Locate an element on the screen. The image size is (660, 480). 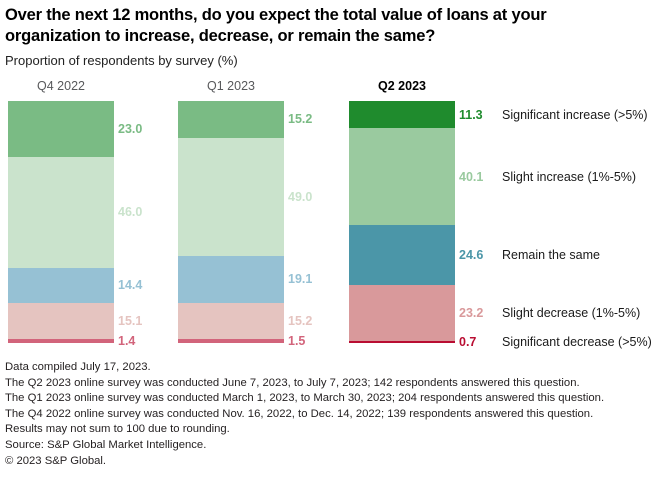
footnote-line: © 2023 S&P Global. is located at coordinates (56, 460).